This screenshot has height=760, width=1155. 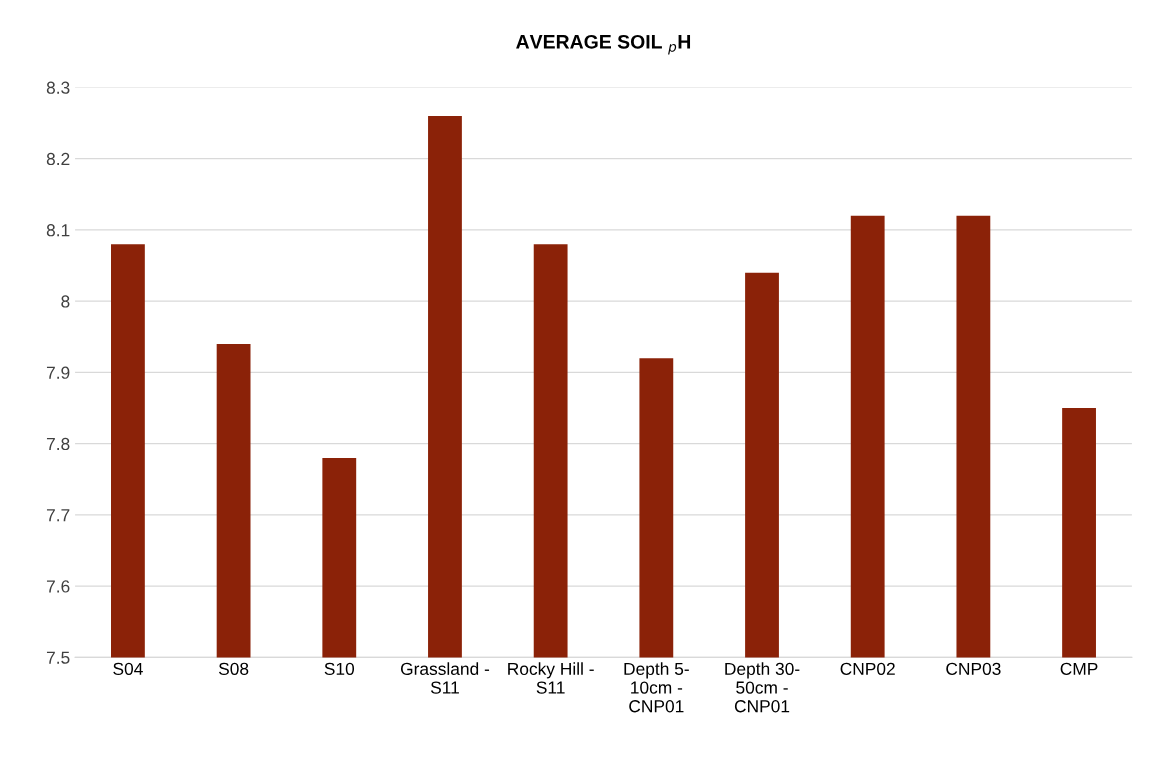 I want to click on x-tick-label: Grassland - S11, so click(x=445, y=678).